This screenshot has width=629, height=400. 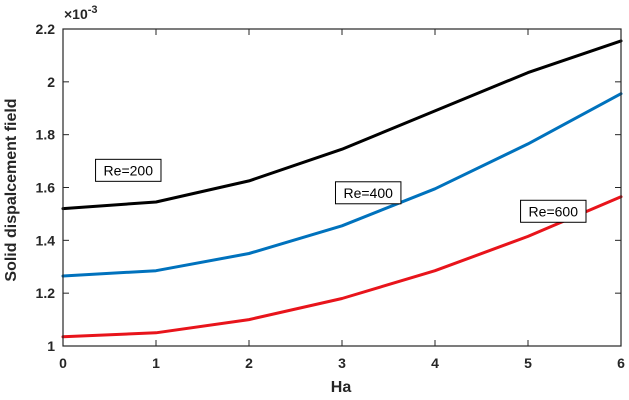 What do you see at coordinates (63, 363) in the screenshot?
I see `x-tick-label: 0` at bounding box center [63, 363].